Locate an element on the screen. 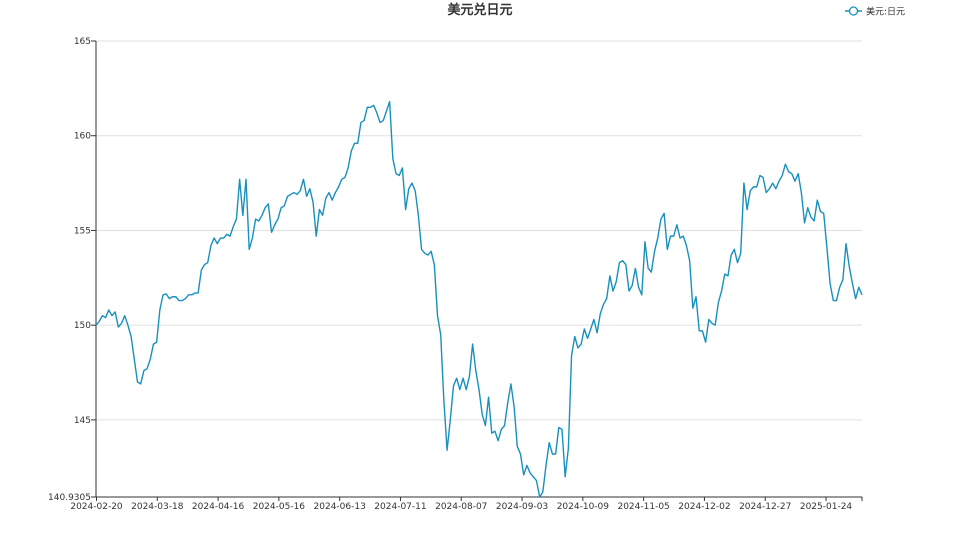 This screenshot has width=958, height=539. y-tick-label: 155 is located at coordinates (82, 231).